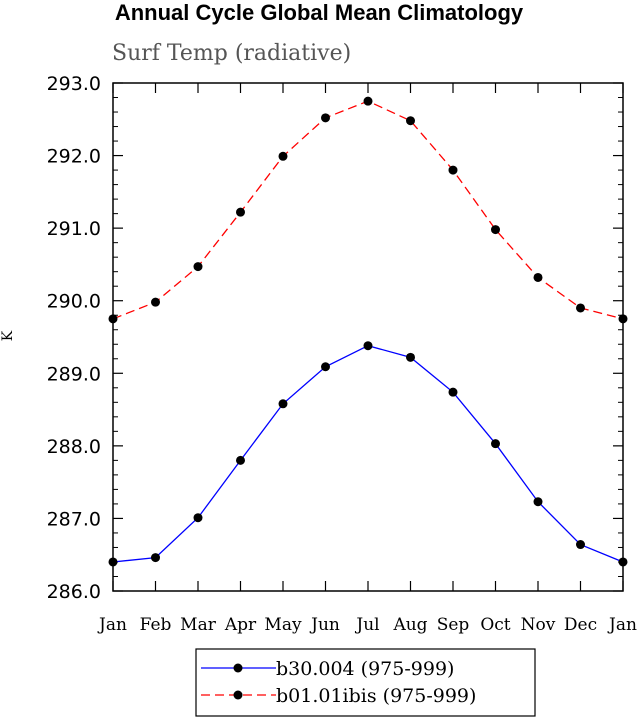 This screenshot has width=638, height=718. Describe the element at coordinates (74, 84) in the screenshot. I see `y-tick-label: 293.0` at that location.